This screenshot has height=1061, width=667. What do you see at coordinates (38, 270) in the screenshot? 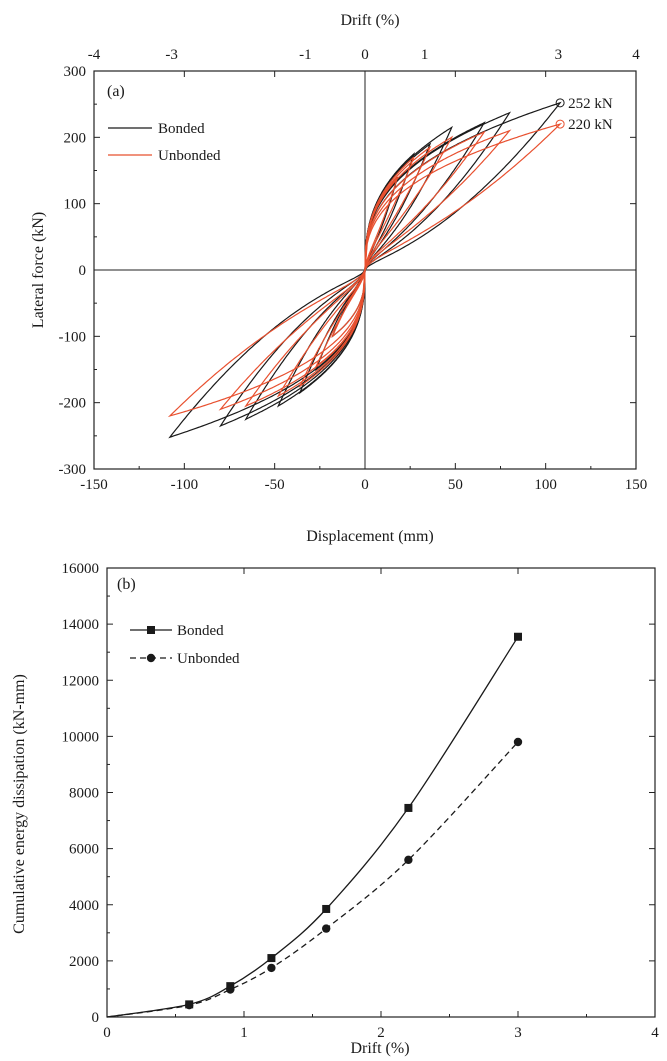
I see `panel-a-y-axis-title: Lateral force (kN)` at bounding box center [38, 270].